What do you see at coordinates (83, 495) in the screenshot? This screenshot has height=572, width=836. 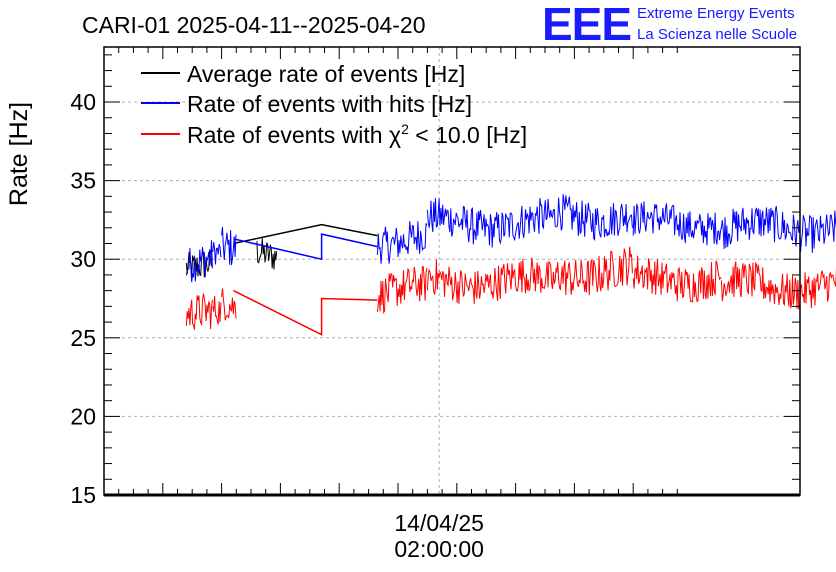 I see `y-tick-label: 15` at bounding box center [83, 495].